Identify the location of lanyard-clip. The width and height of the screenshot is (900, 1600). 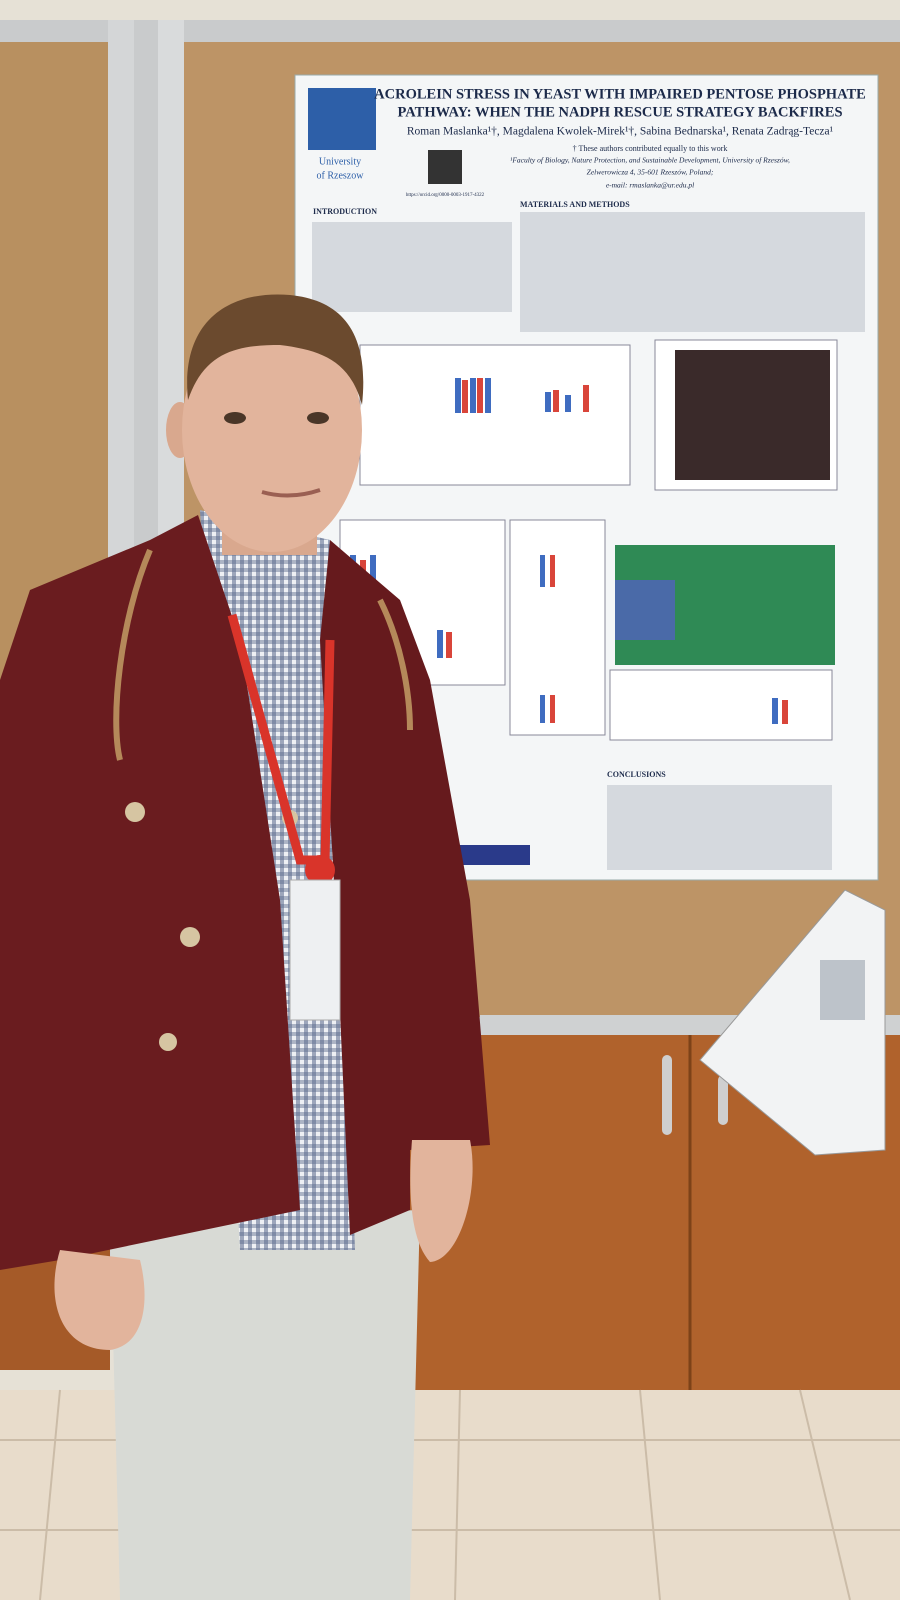
(320, 870).